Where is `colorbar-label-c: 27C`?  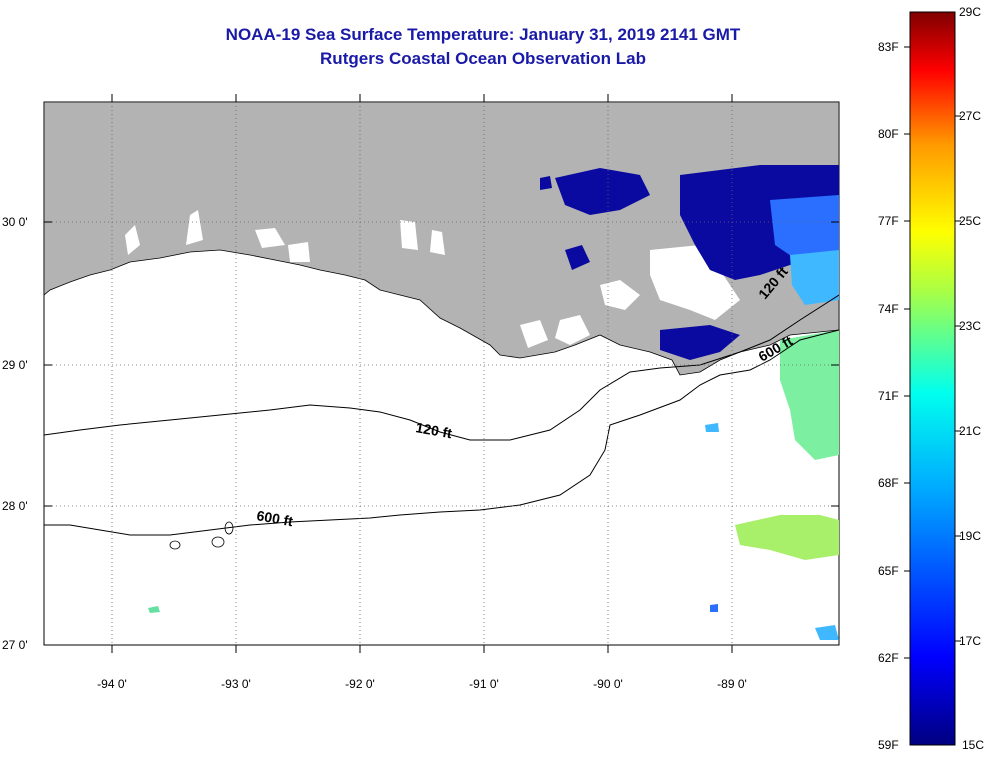
colorbar-label-c: 27C is located at coordinates (970, 116).